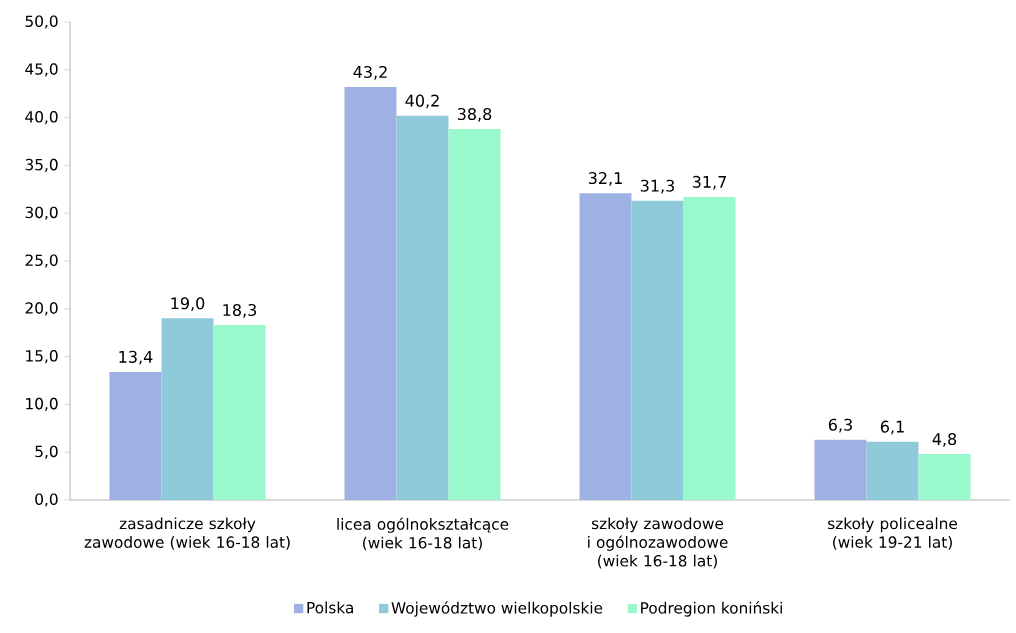 The height and width of the screenshot is (633, 1016). Describe the element at coordinates (41, 118) in the screenshot. I see `y-tick-label: 40,0` at that location.